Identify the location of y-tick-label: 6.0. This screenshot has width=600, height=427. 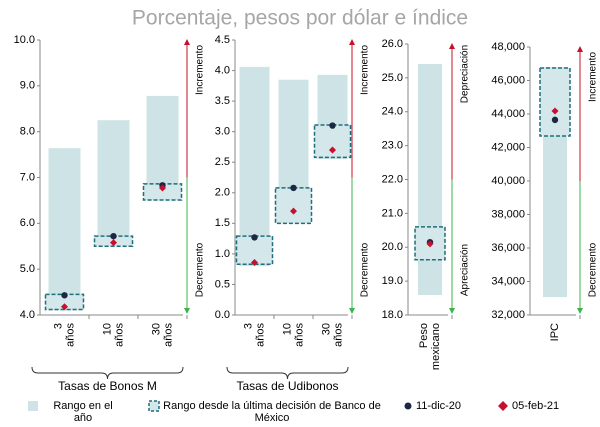
(27, 223).